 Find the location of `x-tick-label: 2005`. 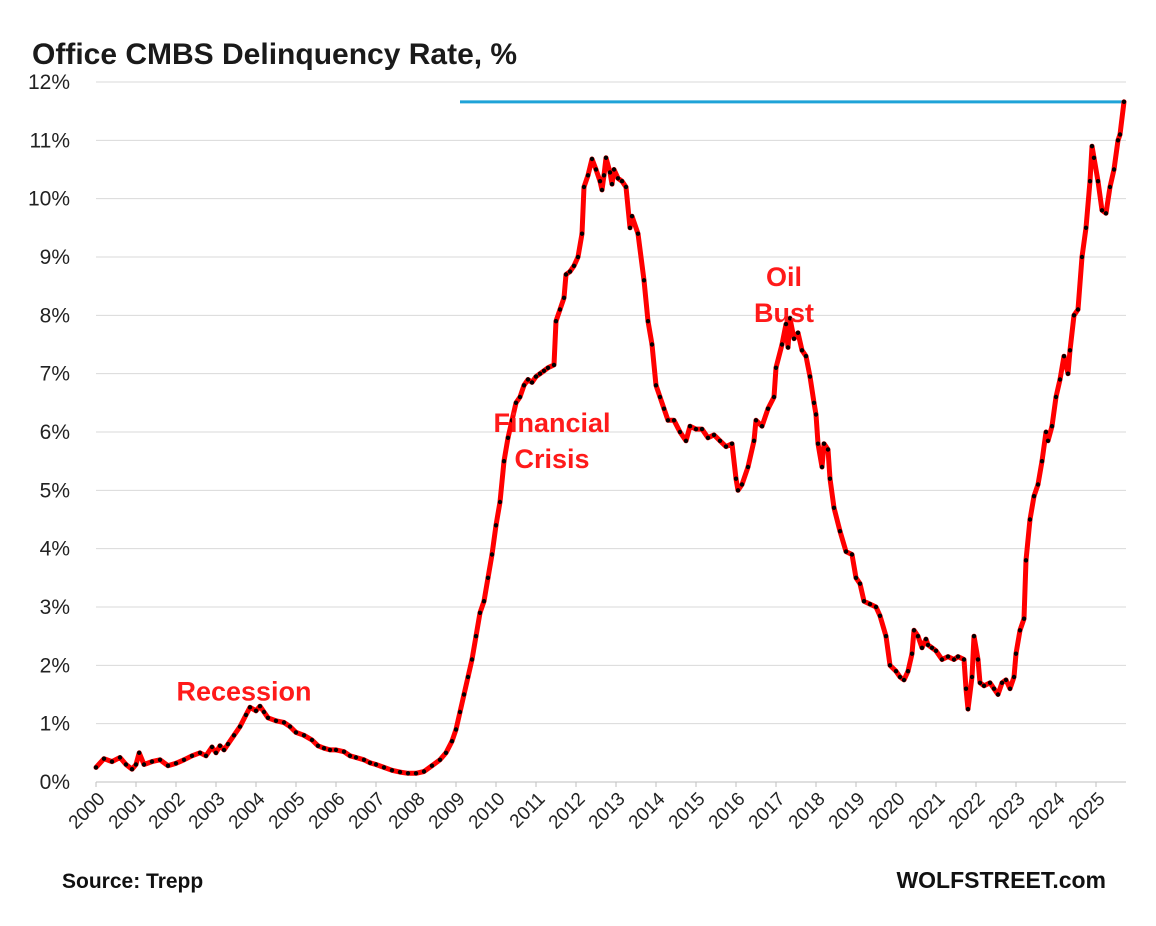

x-tick-label: 2005 is located at coordinates (287, 811).